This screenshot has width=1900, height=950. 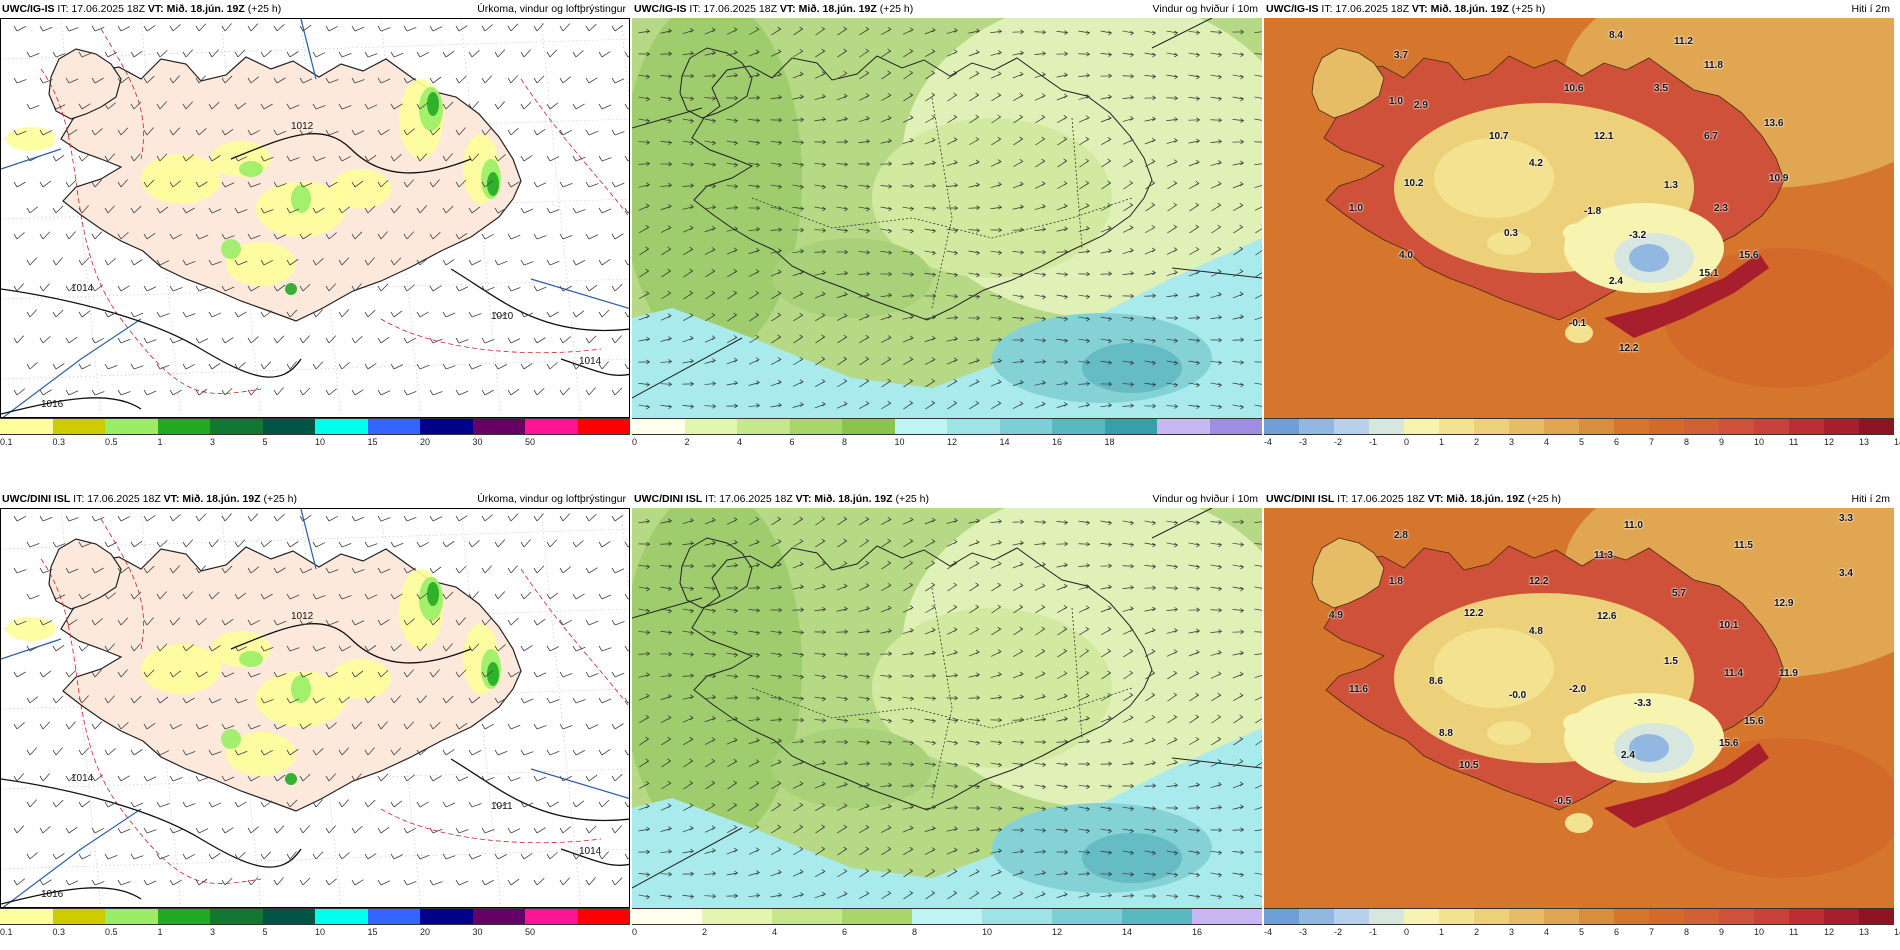 I want to click on isobar-label: 1014, so click(x=82, y=288).